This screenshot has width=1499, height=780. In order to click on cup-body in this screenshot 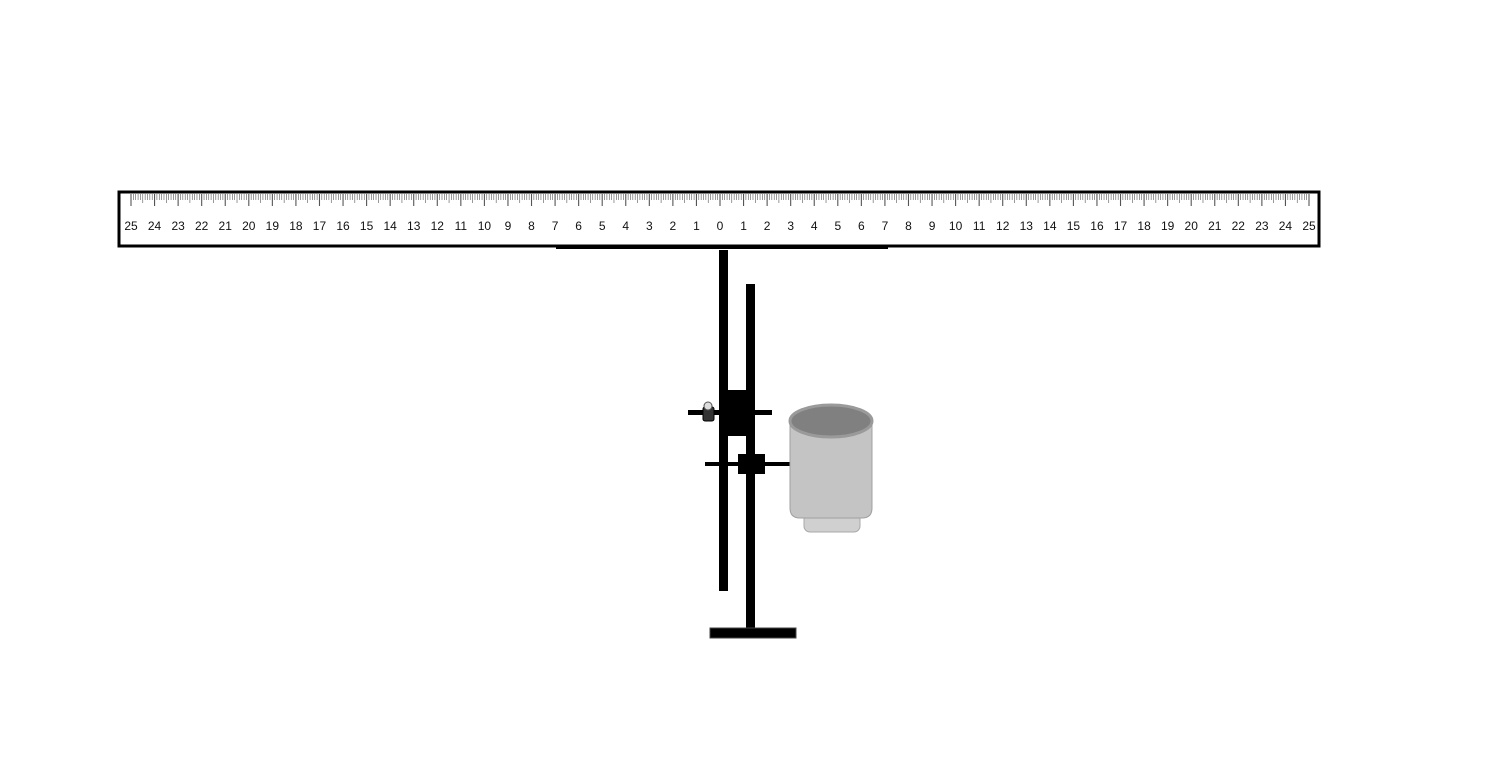, I will do `click(831, 471)`.